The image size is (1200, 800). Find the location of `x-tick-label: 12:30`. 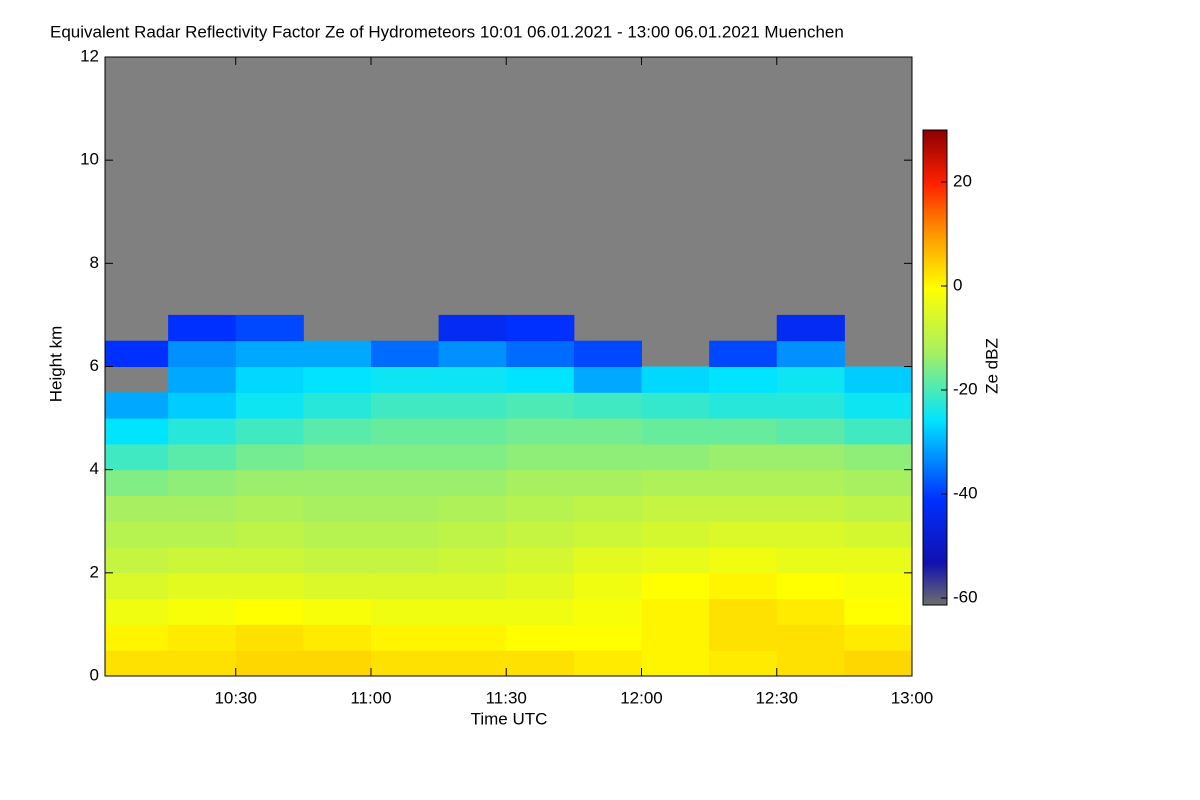

x-tick-label: 12:30 is located at coordinates (776, 697).